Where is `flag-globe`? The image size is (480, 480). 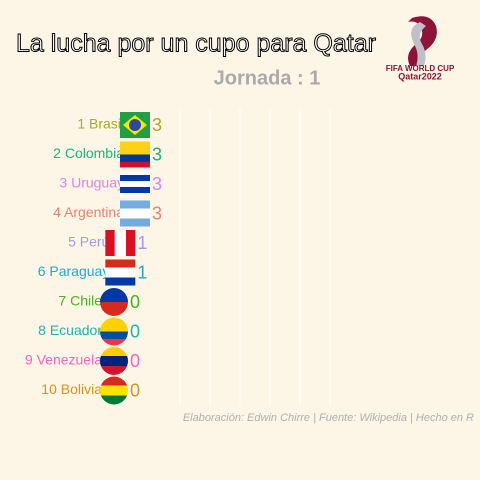
flag-globe is located at coordinates (135, 125).